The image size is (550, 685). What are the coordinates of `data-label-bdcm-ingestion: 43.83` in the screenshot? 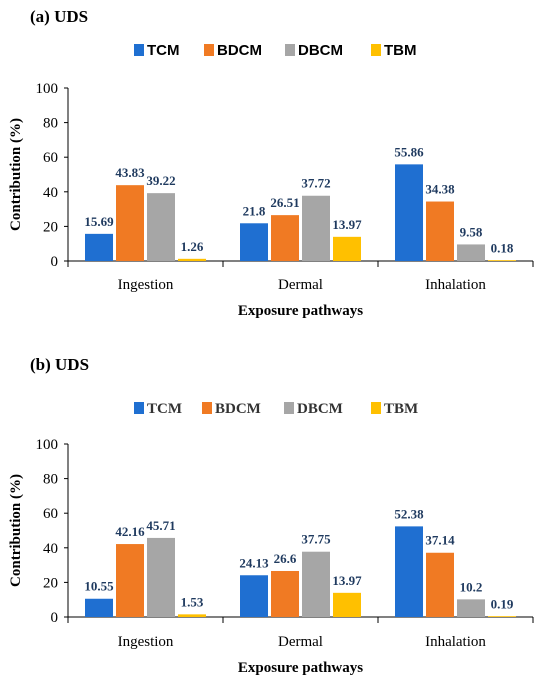 It's located at (130, 172).